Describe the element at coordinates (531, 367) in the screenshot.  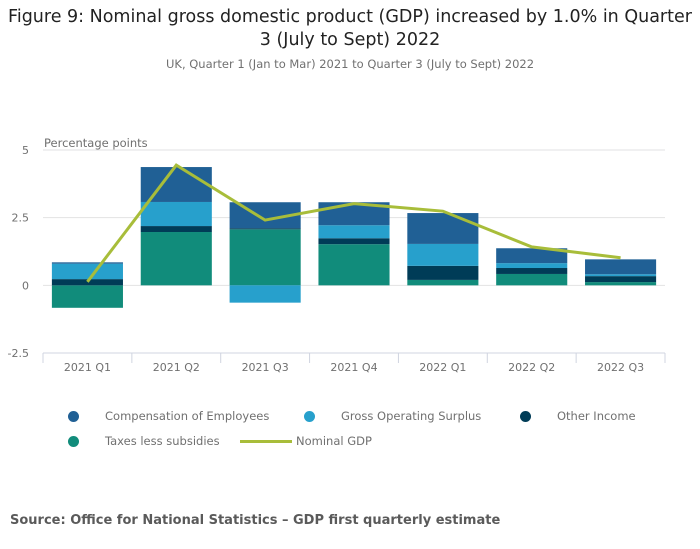
I see `x-tick-label: 2022 Q2` at that location.